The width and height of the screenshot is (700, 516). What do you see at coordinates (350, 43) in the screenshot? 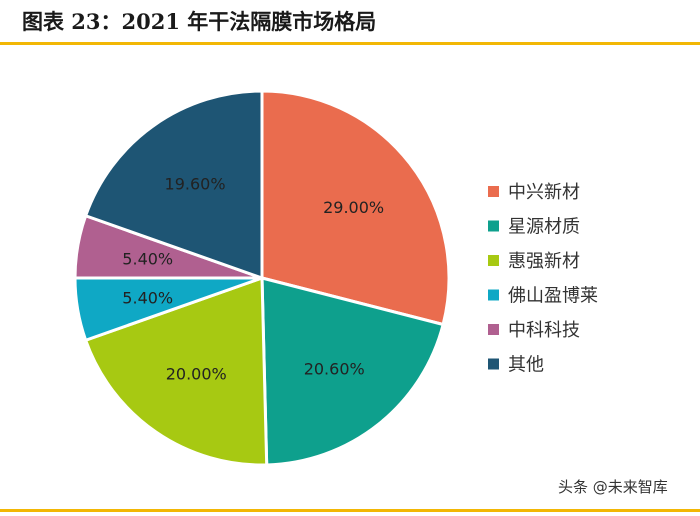
I see `top-rule` at bounding box center [350, 43].